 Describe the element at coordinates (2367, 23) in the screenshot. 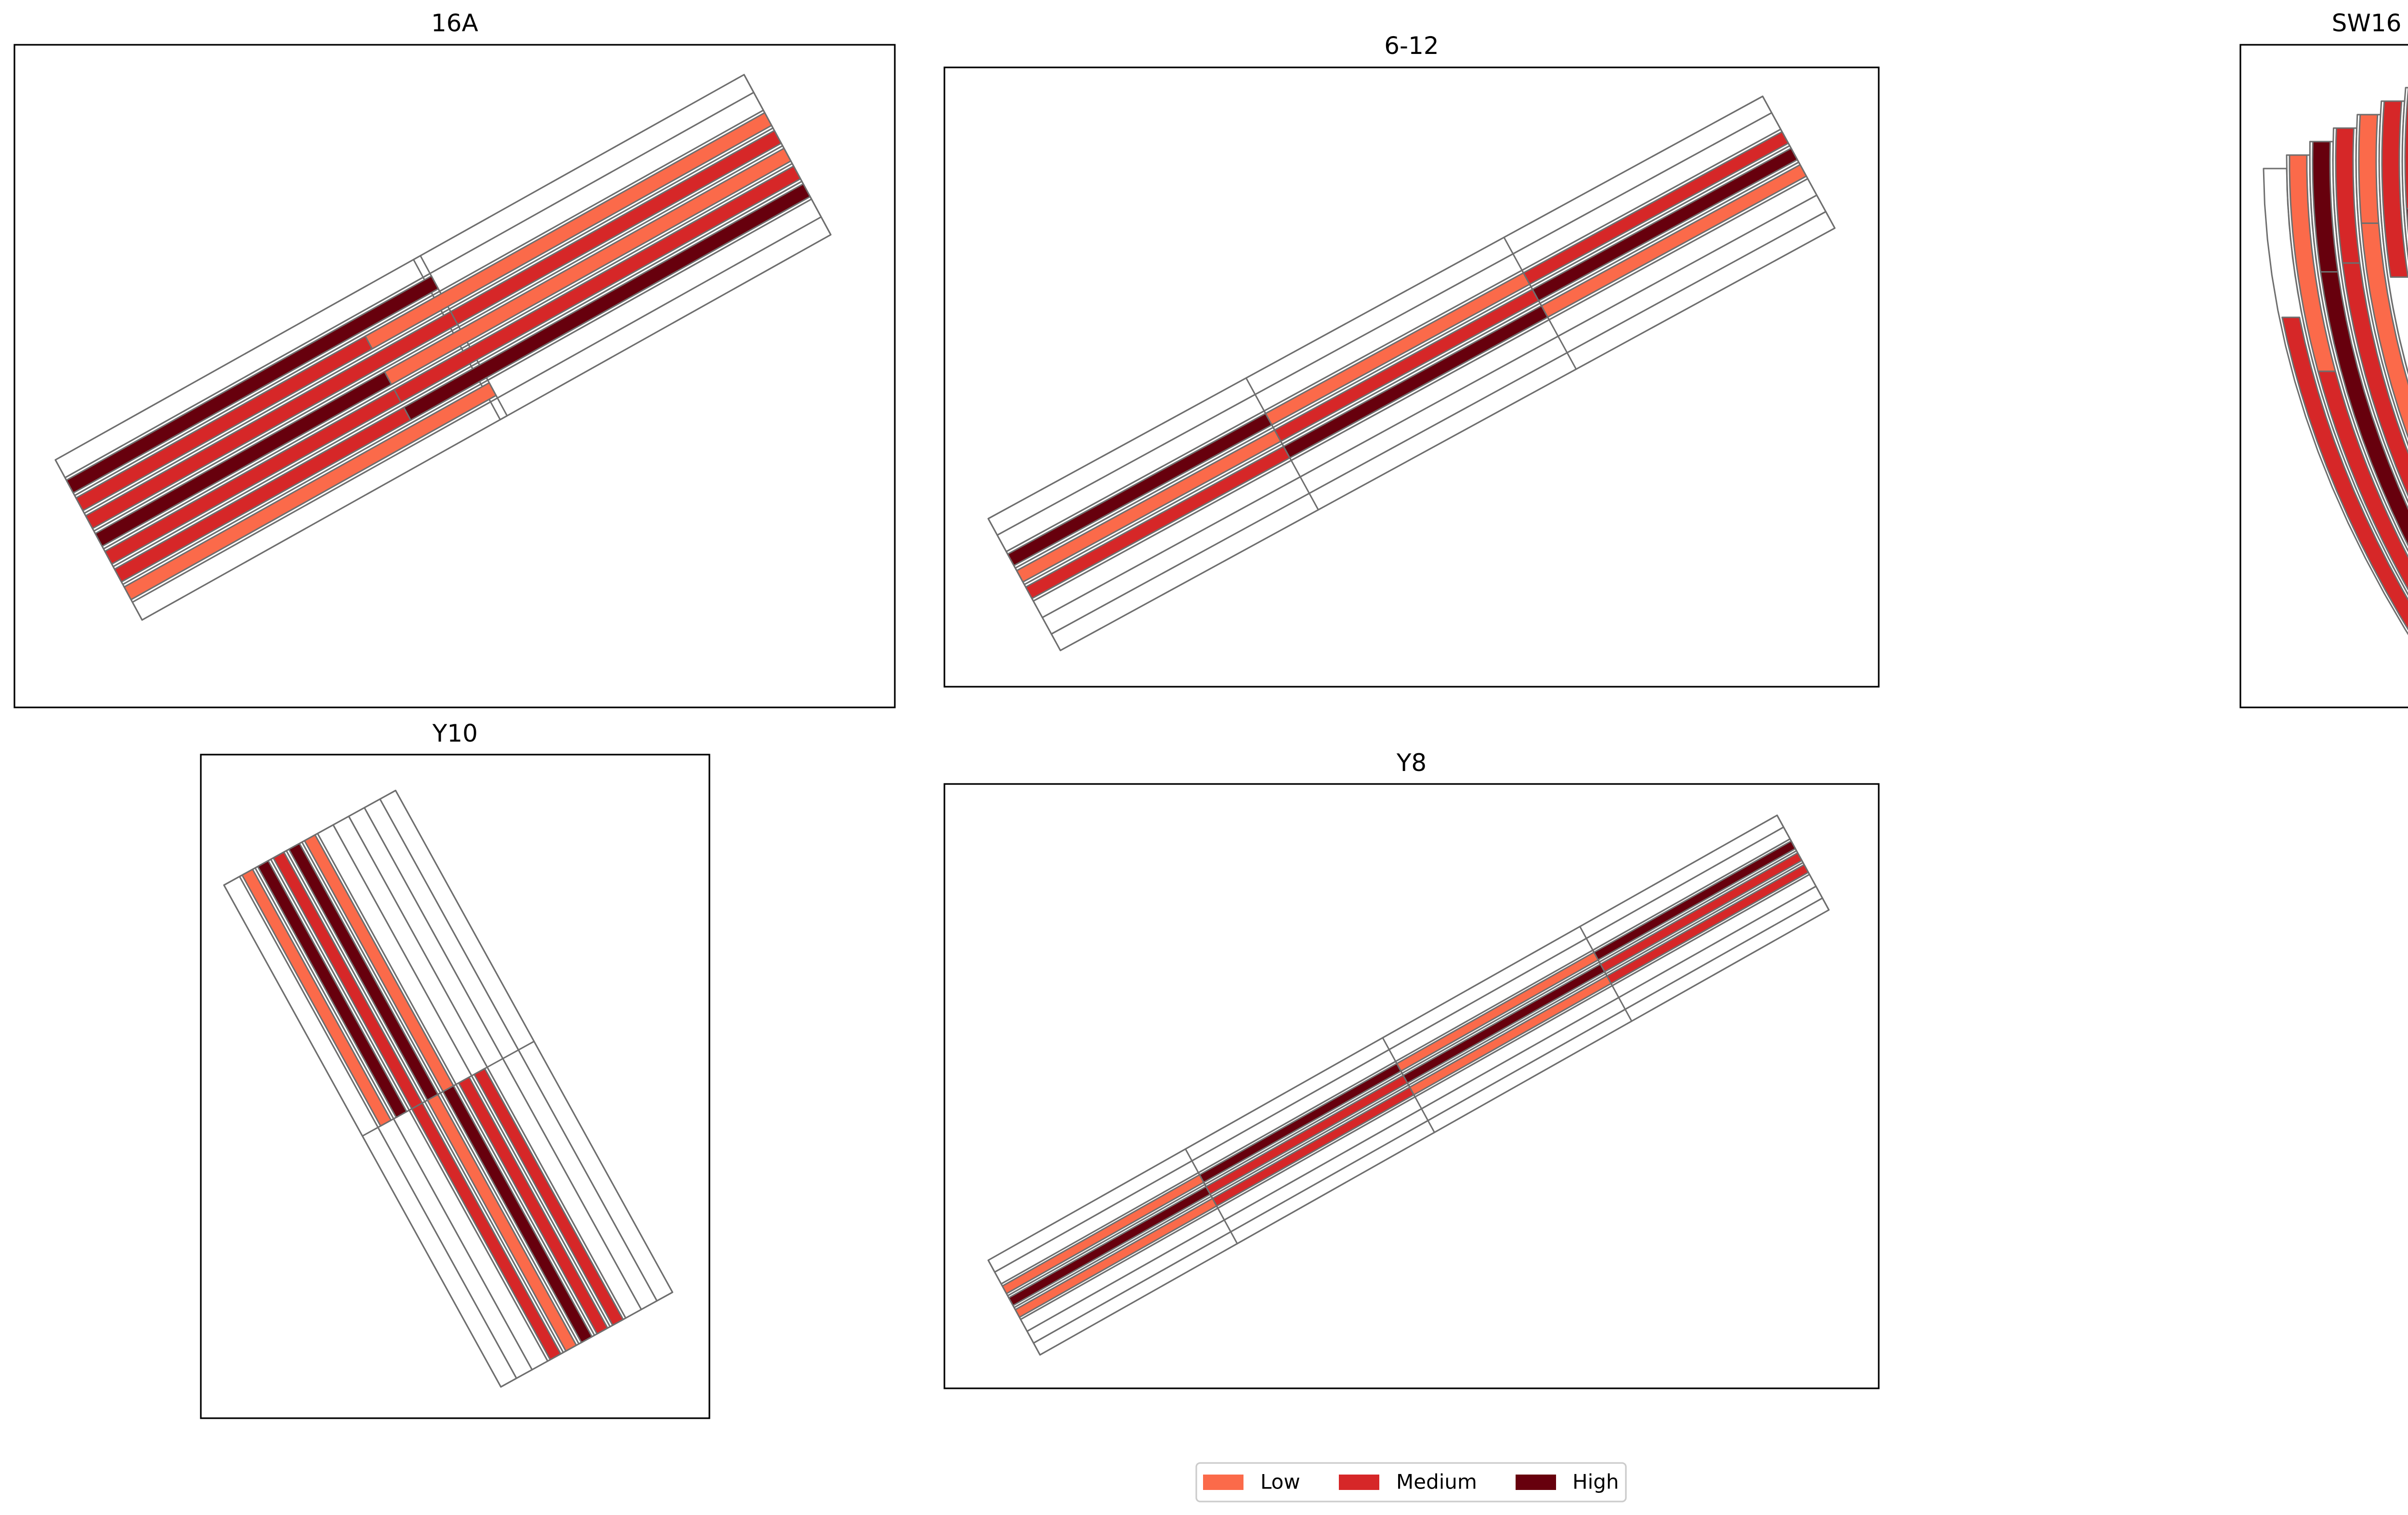

I see `panel-title-SW16: SW16` at that location.